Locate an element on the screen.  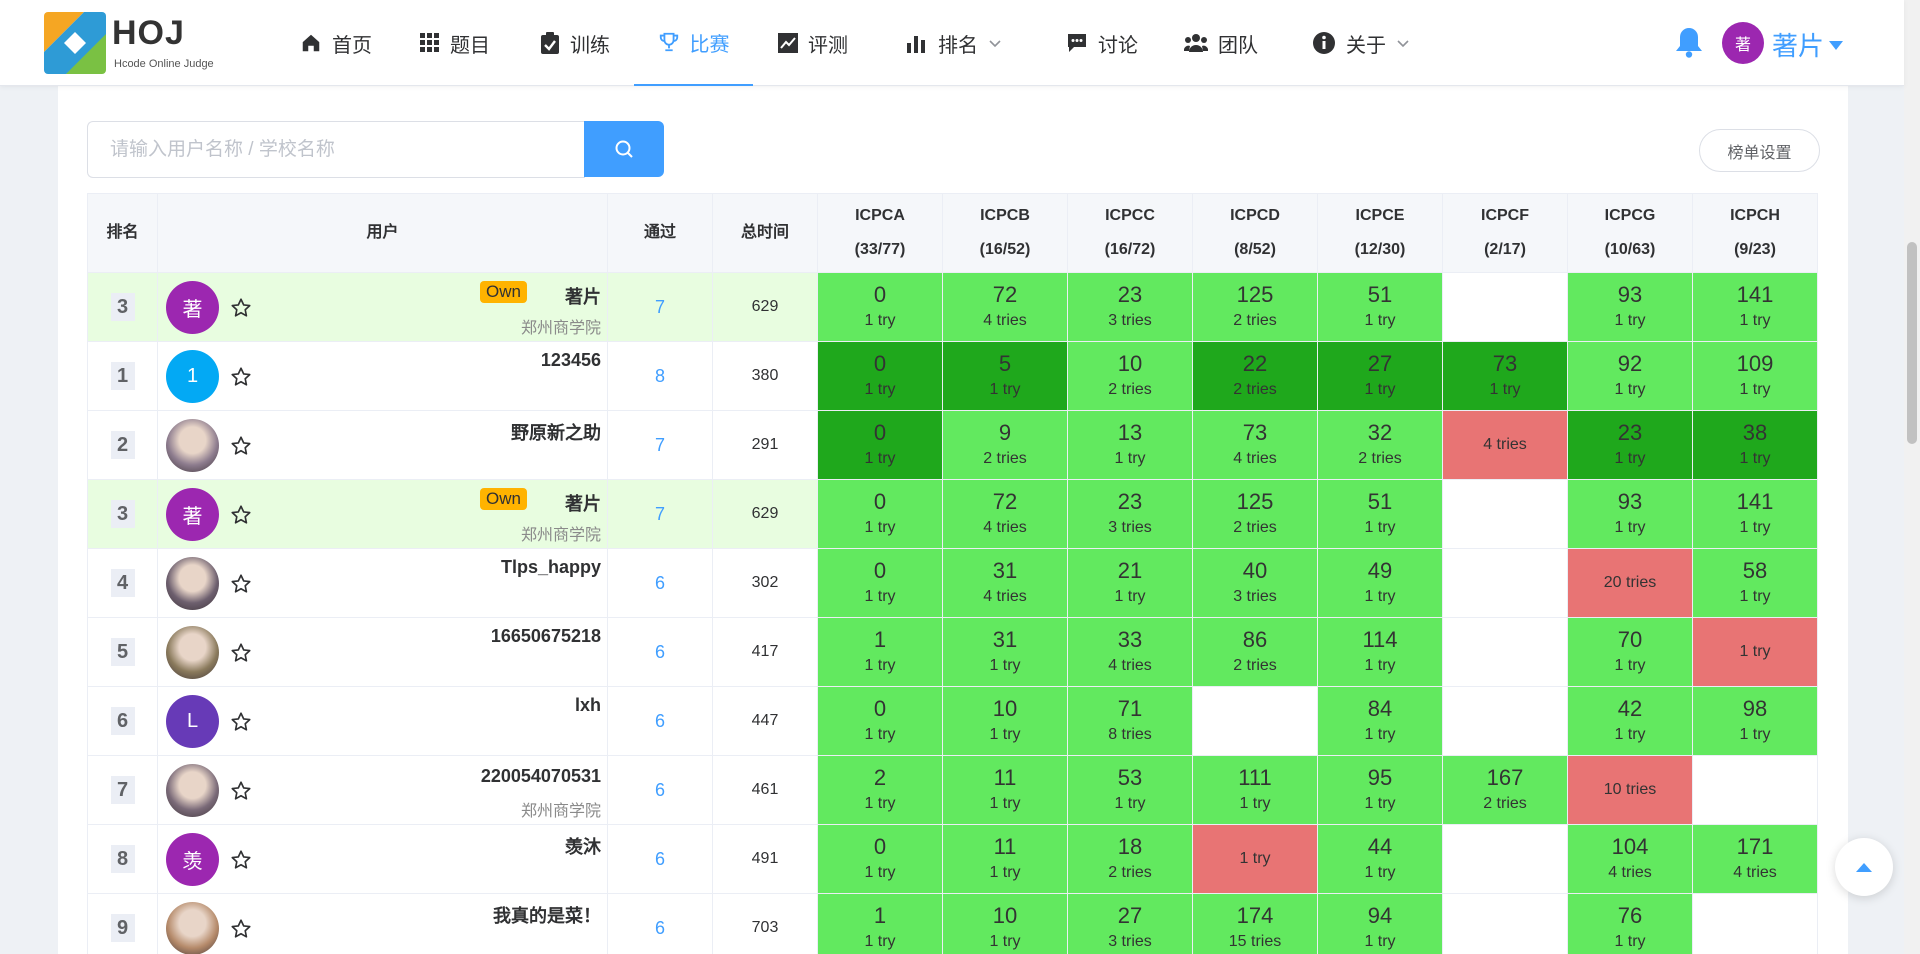
problem-result-cell: 93 1 try is located at coordinates (1630, 514).